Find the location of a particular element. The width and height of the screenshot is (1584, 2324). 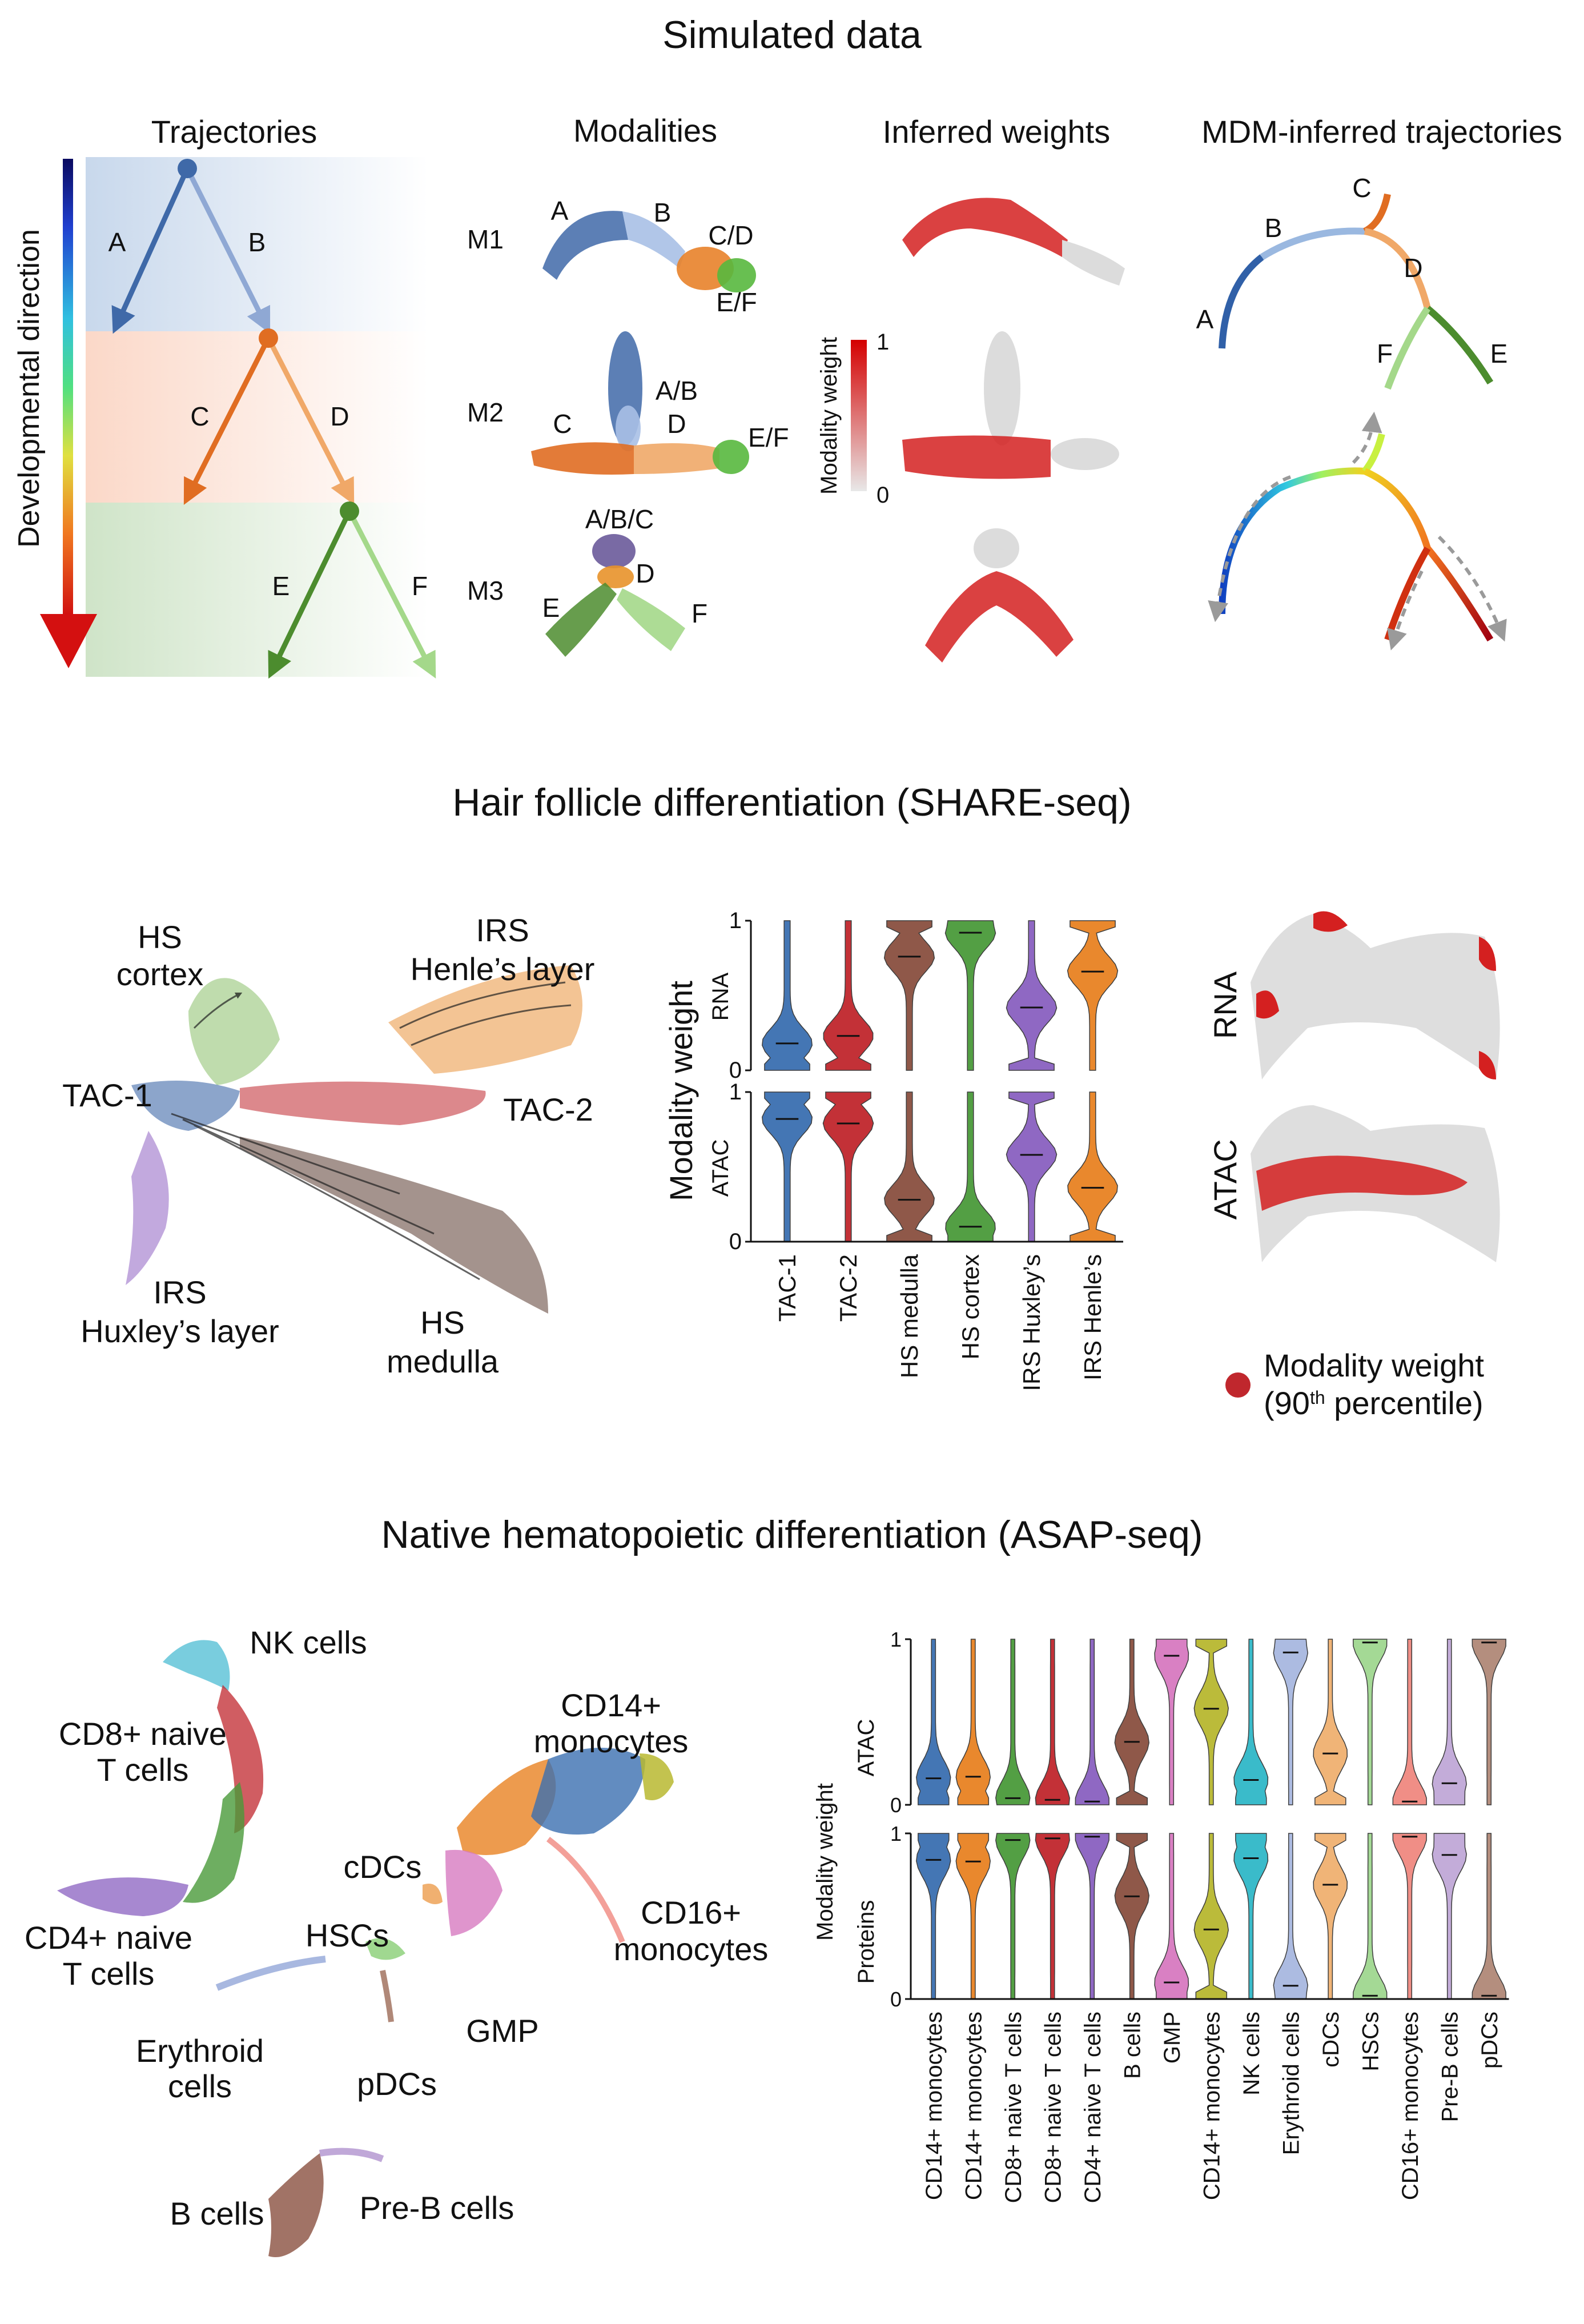

proteins-y-tick-label-1: 1 is located at coordinates (896, 1834).